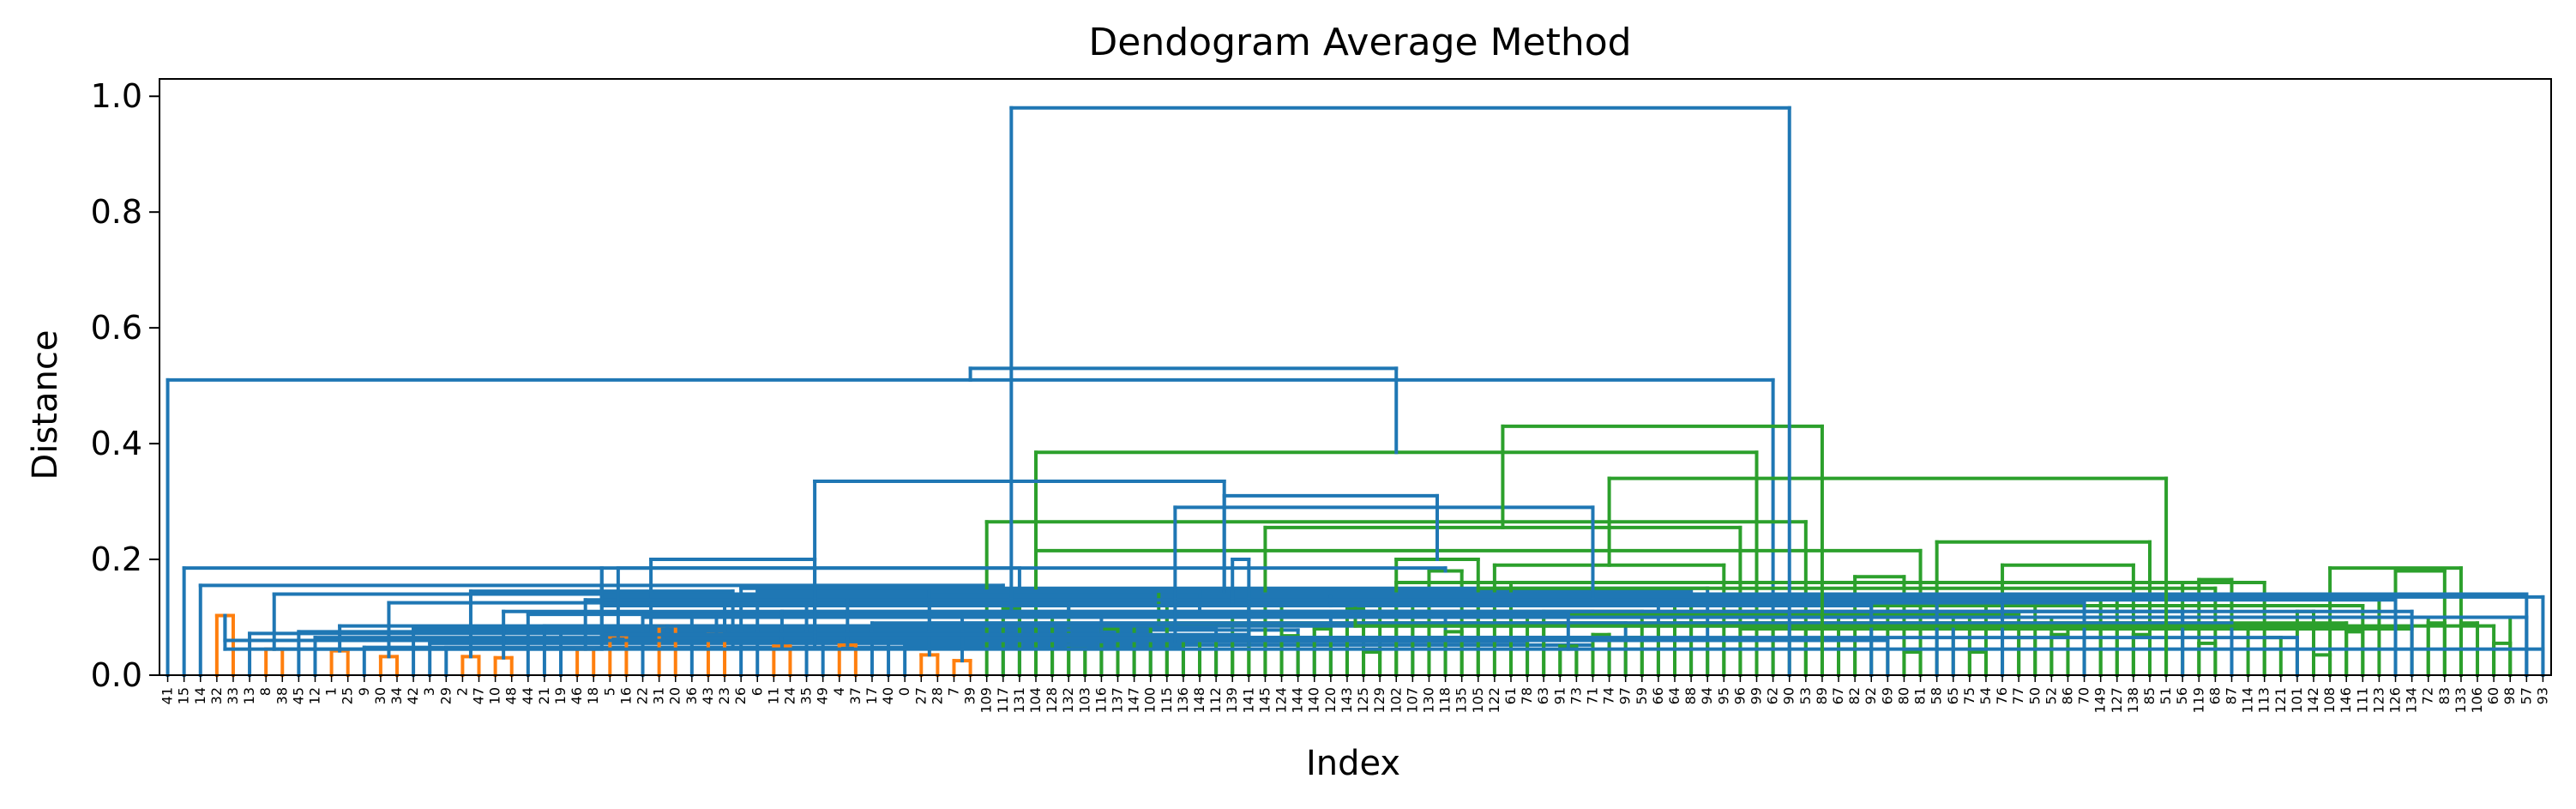 The image size is (2576, 809). What do you see at coordinates (757, 691) in the screenshot?
I see `leaf-label: 6` at bounding box center [757, 691].